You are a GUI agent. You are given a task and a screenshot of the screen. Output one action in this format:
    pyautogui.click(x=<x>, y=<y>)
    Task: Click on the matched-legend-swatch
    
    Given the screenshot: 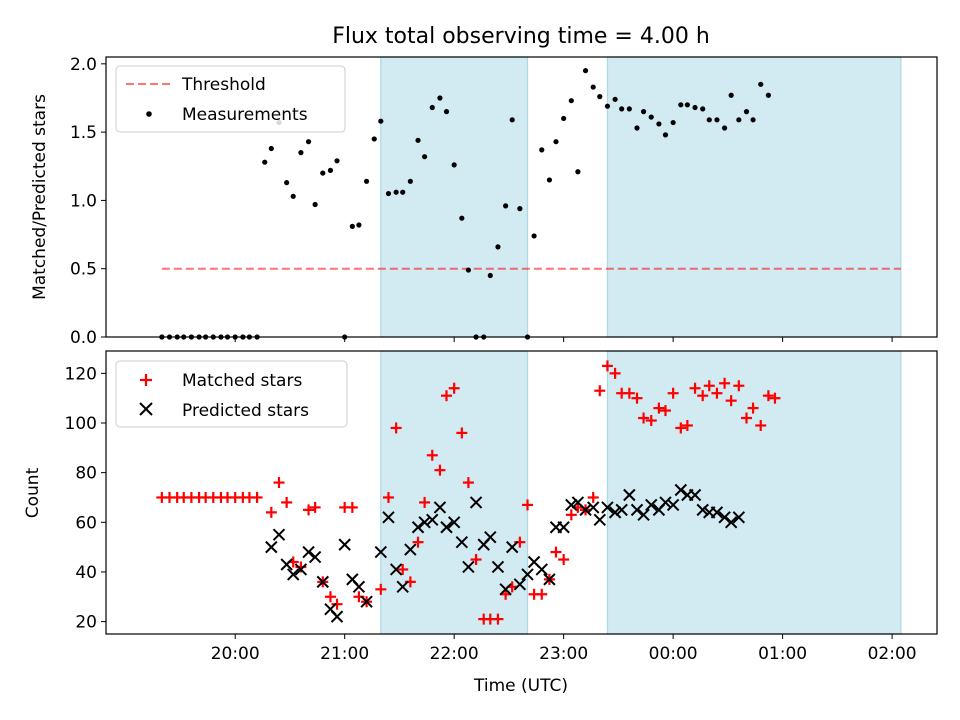 What is the action you would take?
    pyautogui.click(x=146, y=380)
    